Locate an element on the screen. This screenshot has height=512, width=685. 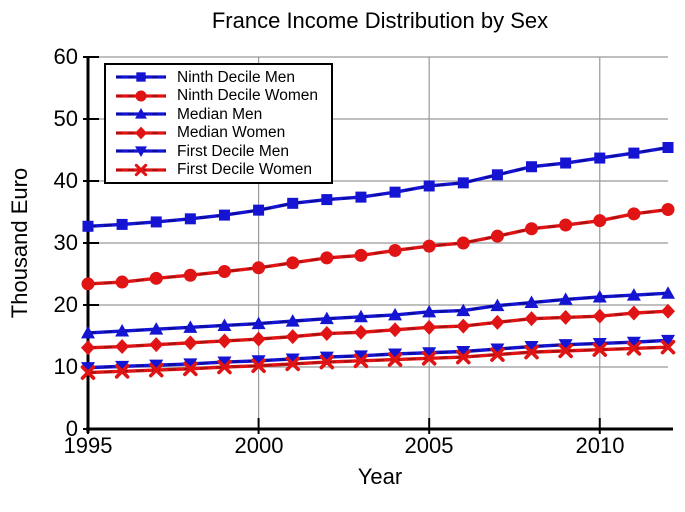
y-tick-10: 10 is located at coordinates (65, 366).